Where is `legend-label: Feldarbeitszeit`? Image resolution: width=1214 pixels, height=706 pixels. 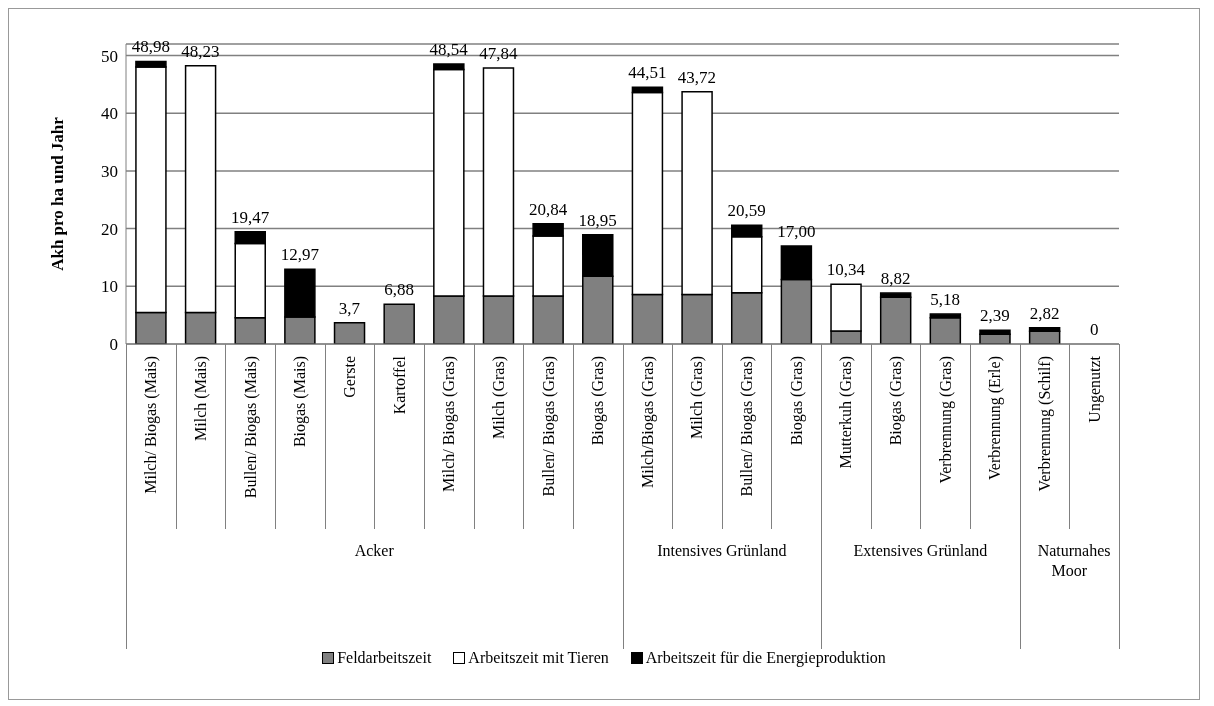
legend-label: Feldarbeitszeit is located at coordinates (384, 658).